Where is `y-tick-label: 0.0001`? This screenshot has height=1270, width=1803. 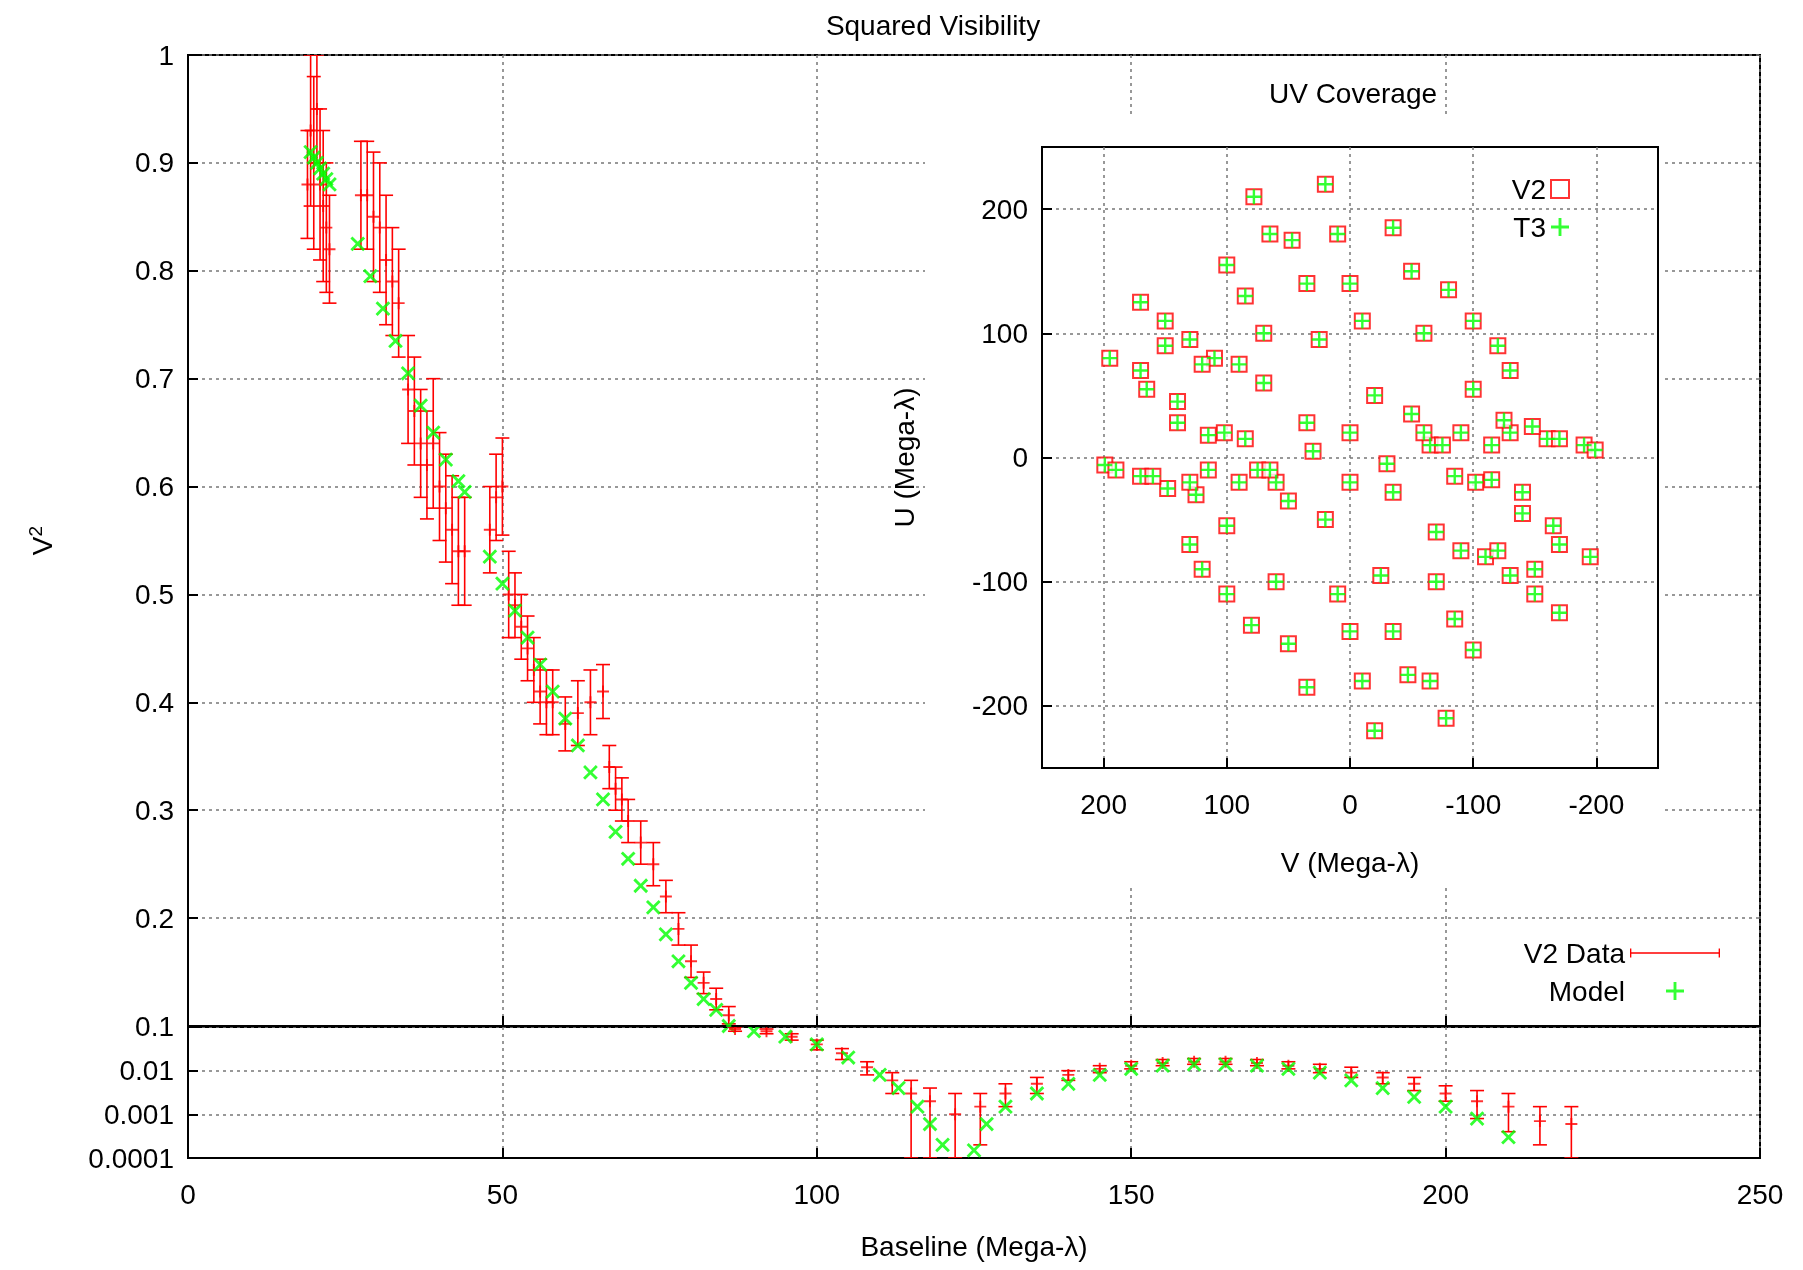 y-tick-label: 0.0001 is located at coordinates (131, 1158).